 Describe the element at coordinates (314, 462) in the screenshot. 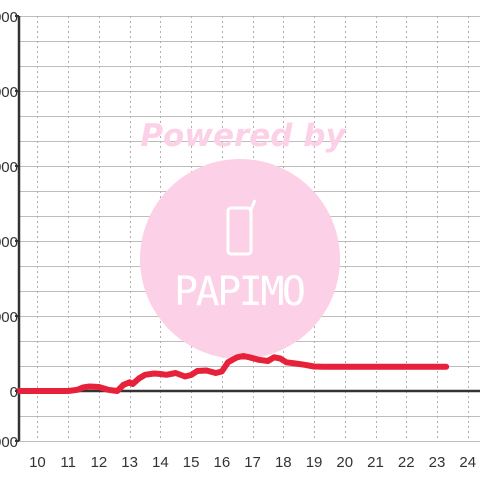

I see `x-tick-label: 19` at that location.